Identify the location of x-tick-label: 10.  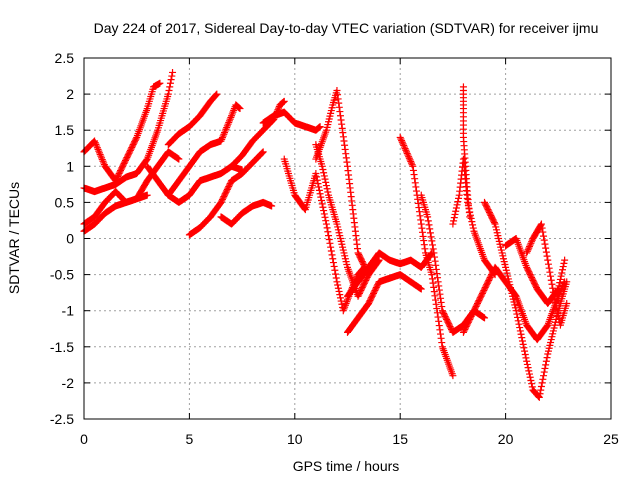
(295, 439).